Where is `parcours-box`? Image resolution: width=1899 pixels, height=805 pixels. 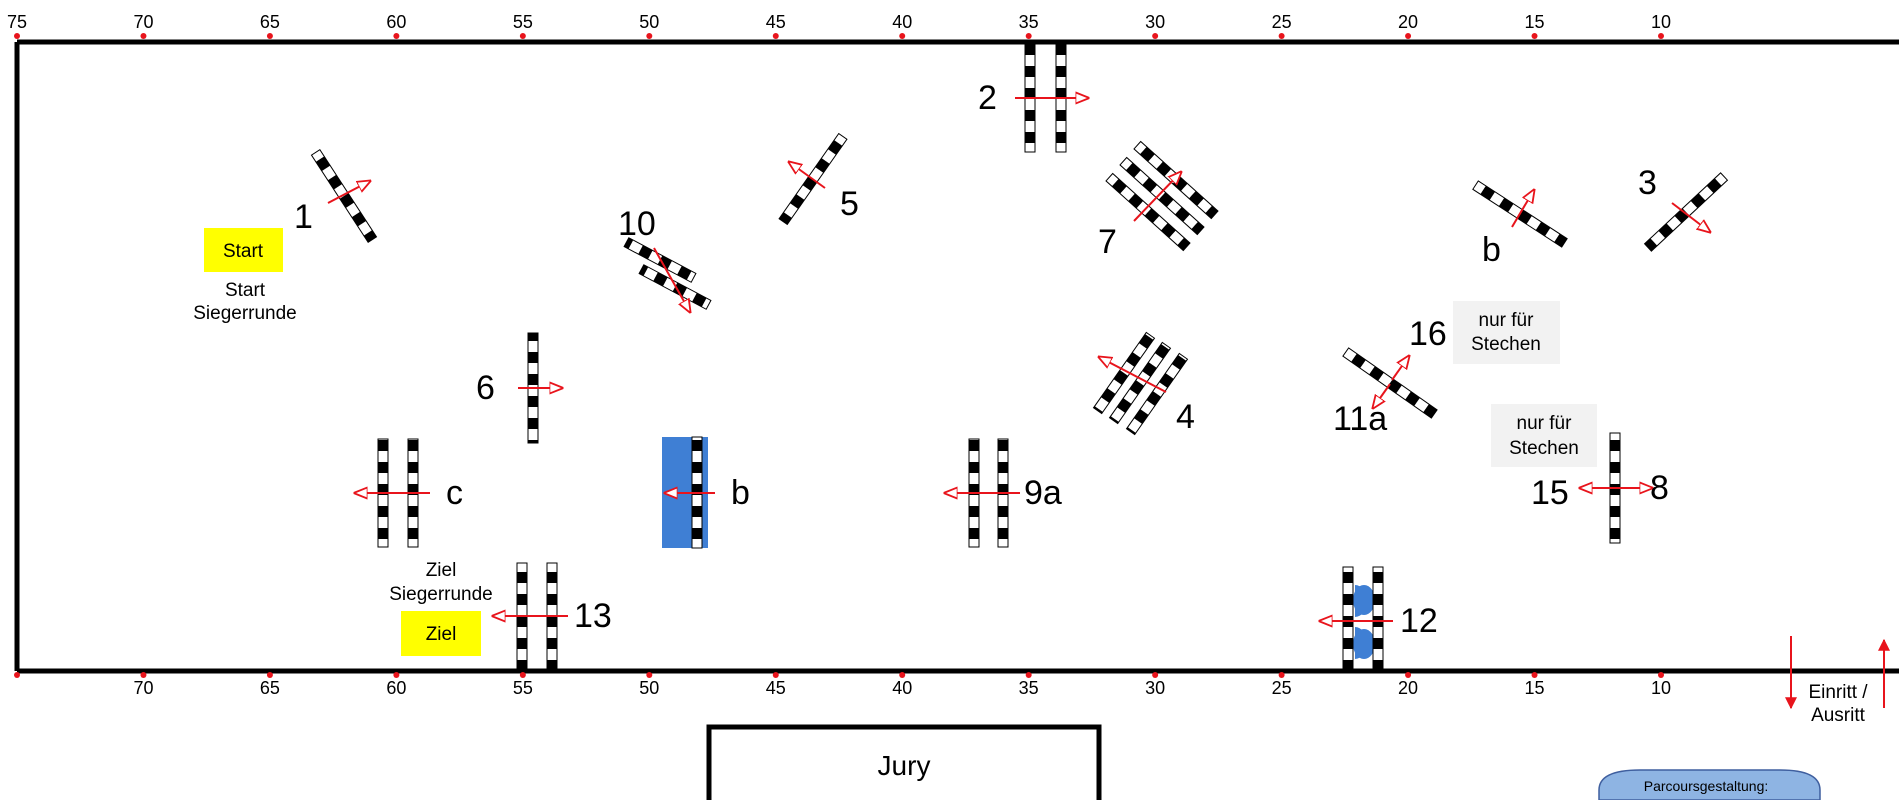 parcours-box is located at coordinates (1709, 785).